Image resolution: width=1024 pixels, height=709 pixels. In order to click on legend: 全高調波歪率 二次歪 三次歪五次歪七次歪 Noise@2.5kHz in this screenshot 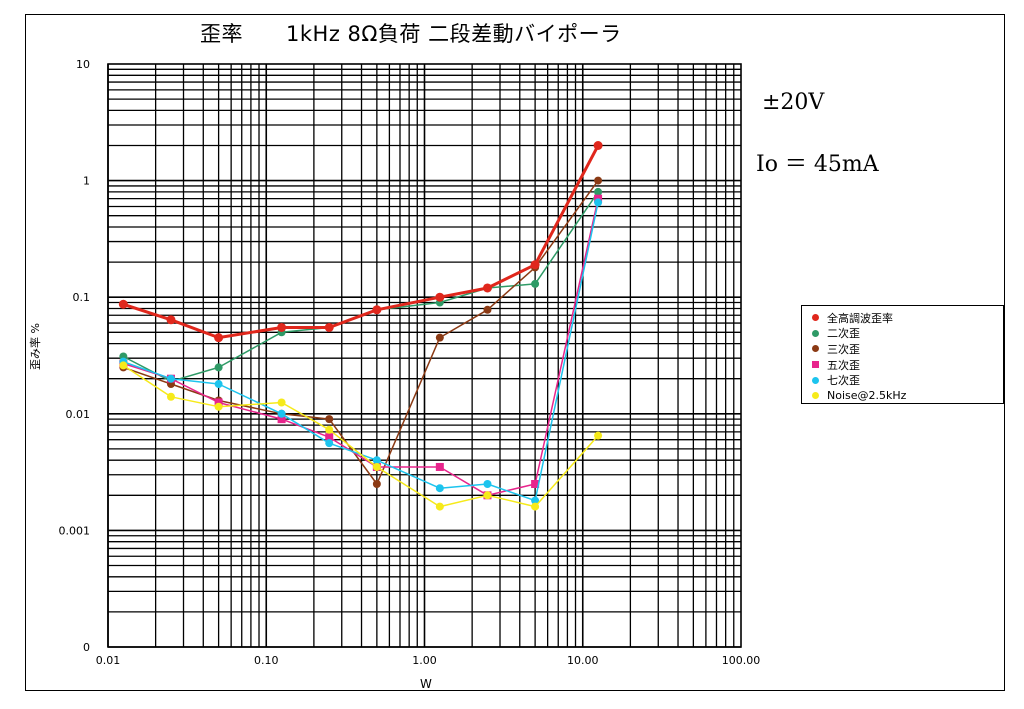, I will do `click(902, 354)`.